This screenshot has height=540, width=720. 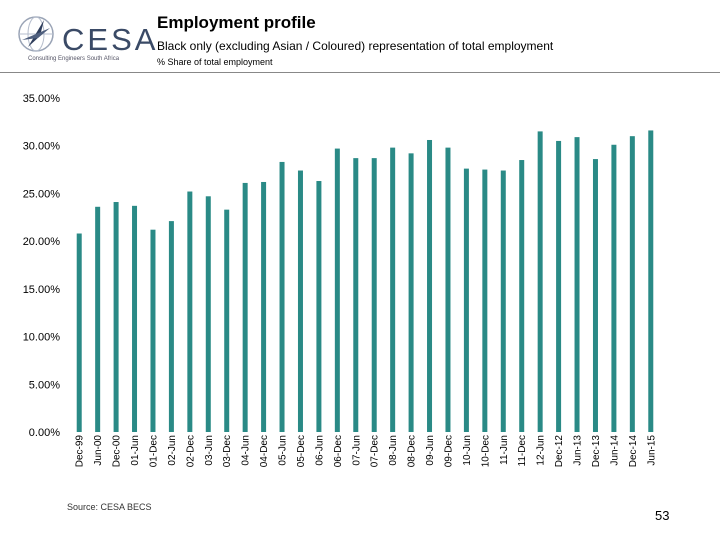 I want to click on x-tick-label: Dec-13, so click(x=596, y=451).